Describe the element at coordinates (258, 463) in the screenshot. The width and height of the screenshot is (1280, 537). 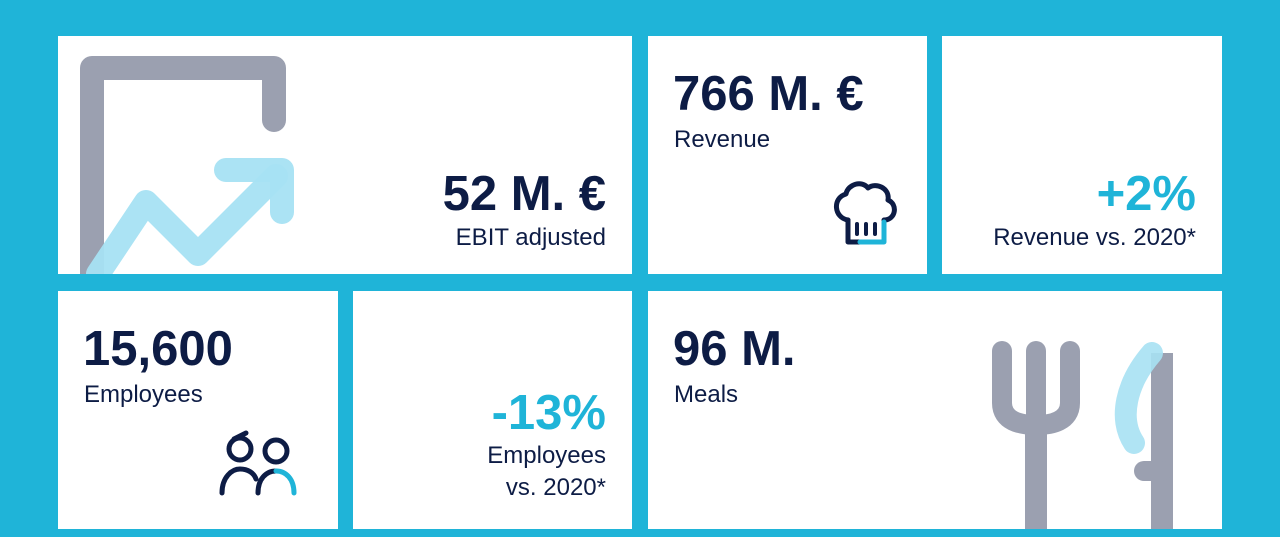
I see `people-icon` at that location.